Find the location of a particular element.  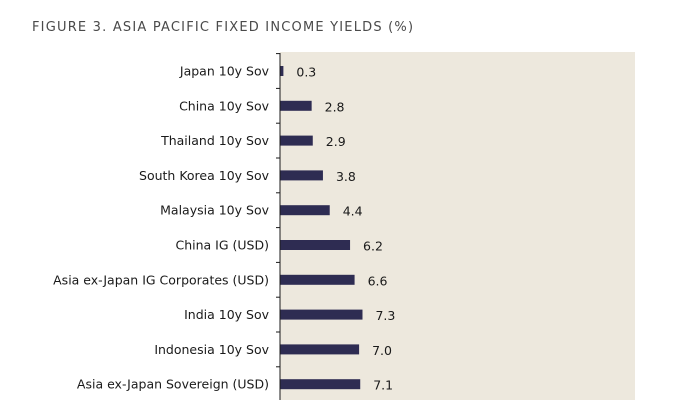

value-label: 7.3 is located at coordinates (385, 315).